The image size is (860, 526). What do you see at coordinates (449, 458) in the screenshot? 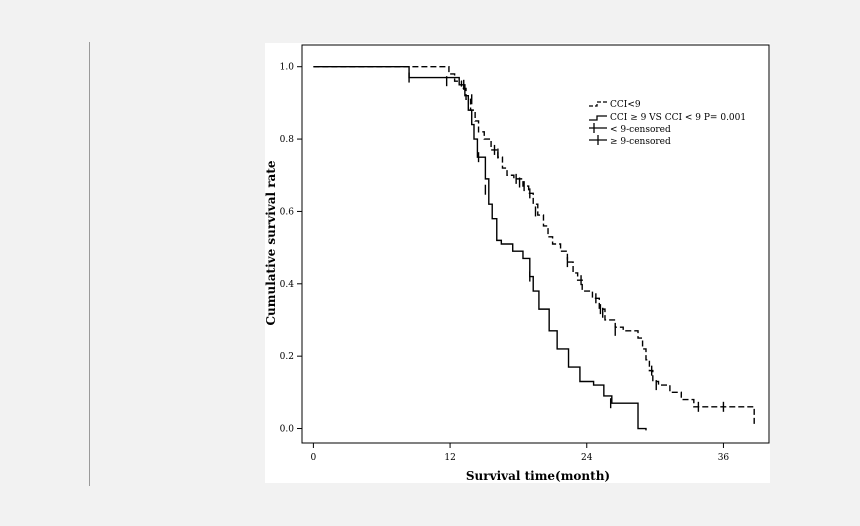
I see `x-tick-label: 12` at bounding box center [449, 458].